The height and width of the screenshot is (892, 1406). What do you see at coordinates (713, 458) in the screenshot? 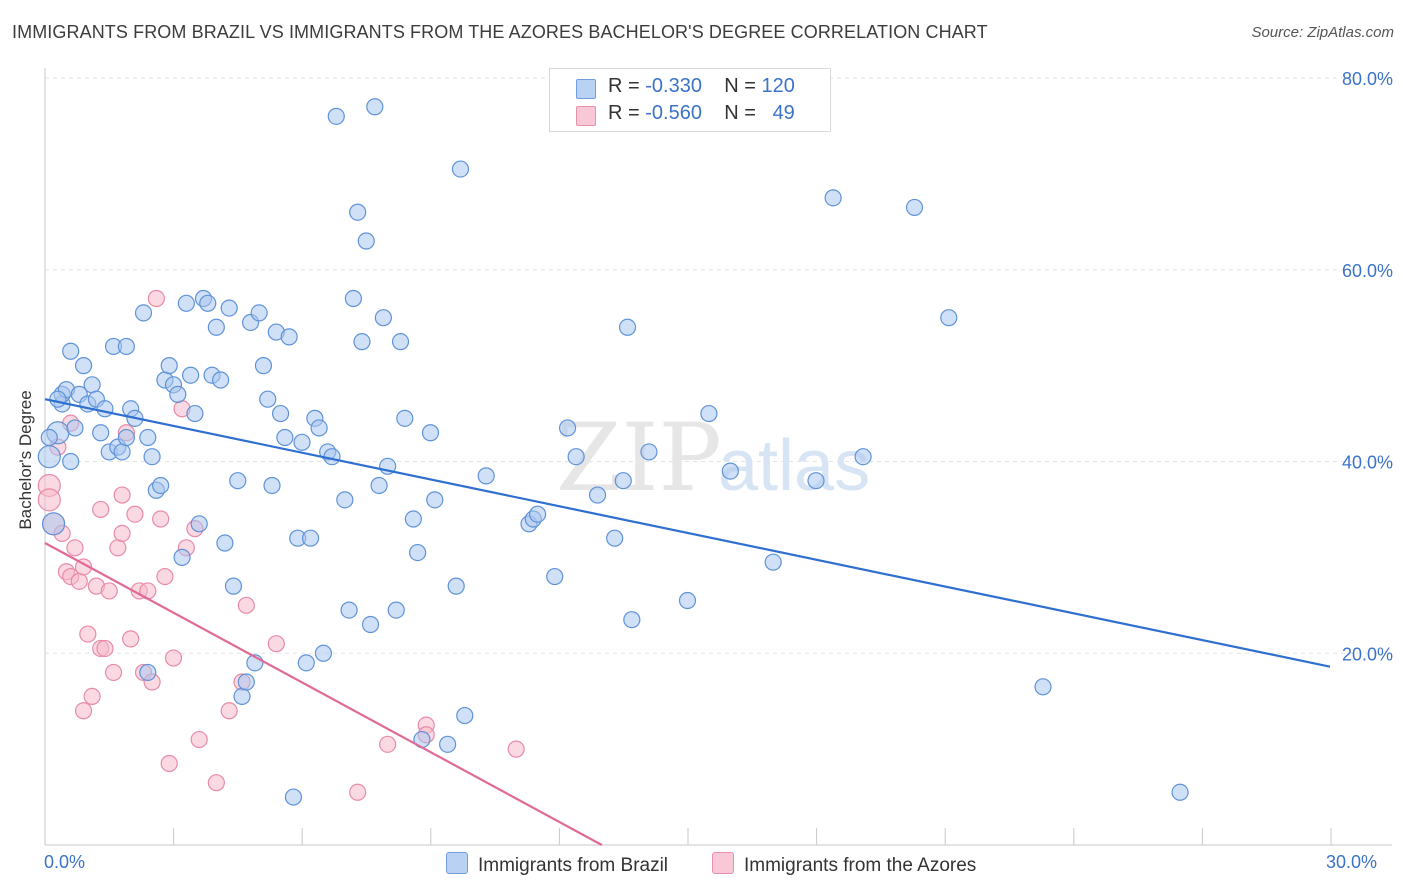
I see `watermark: ZIP atlas` at bounding box center [713, 458].